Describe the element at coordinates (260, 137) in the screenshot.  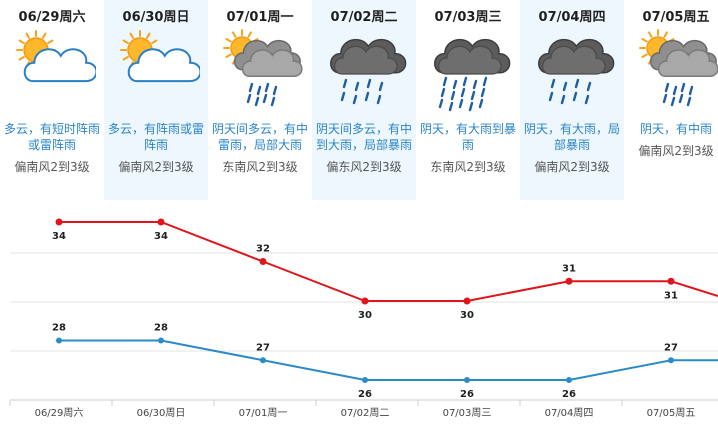
I see `forecast-description: 阴天间多云，有中雷雨，局部大雨` at that location.